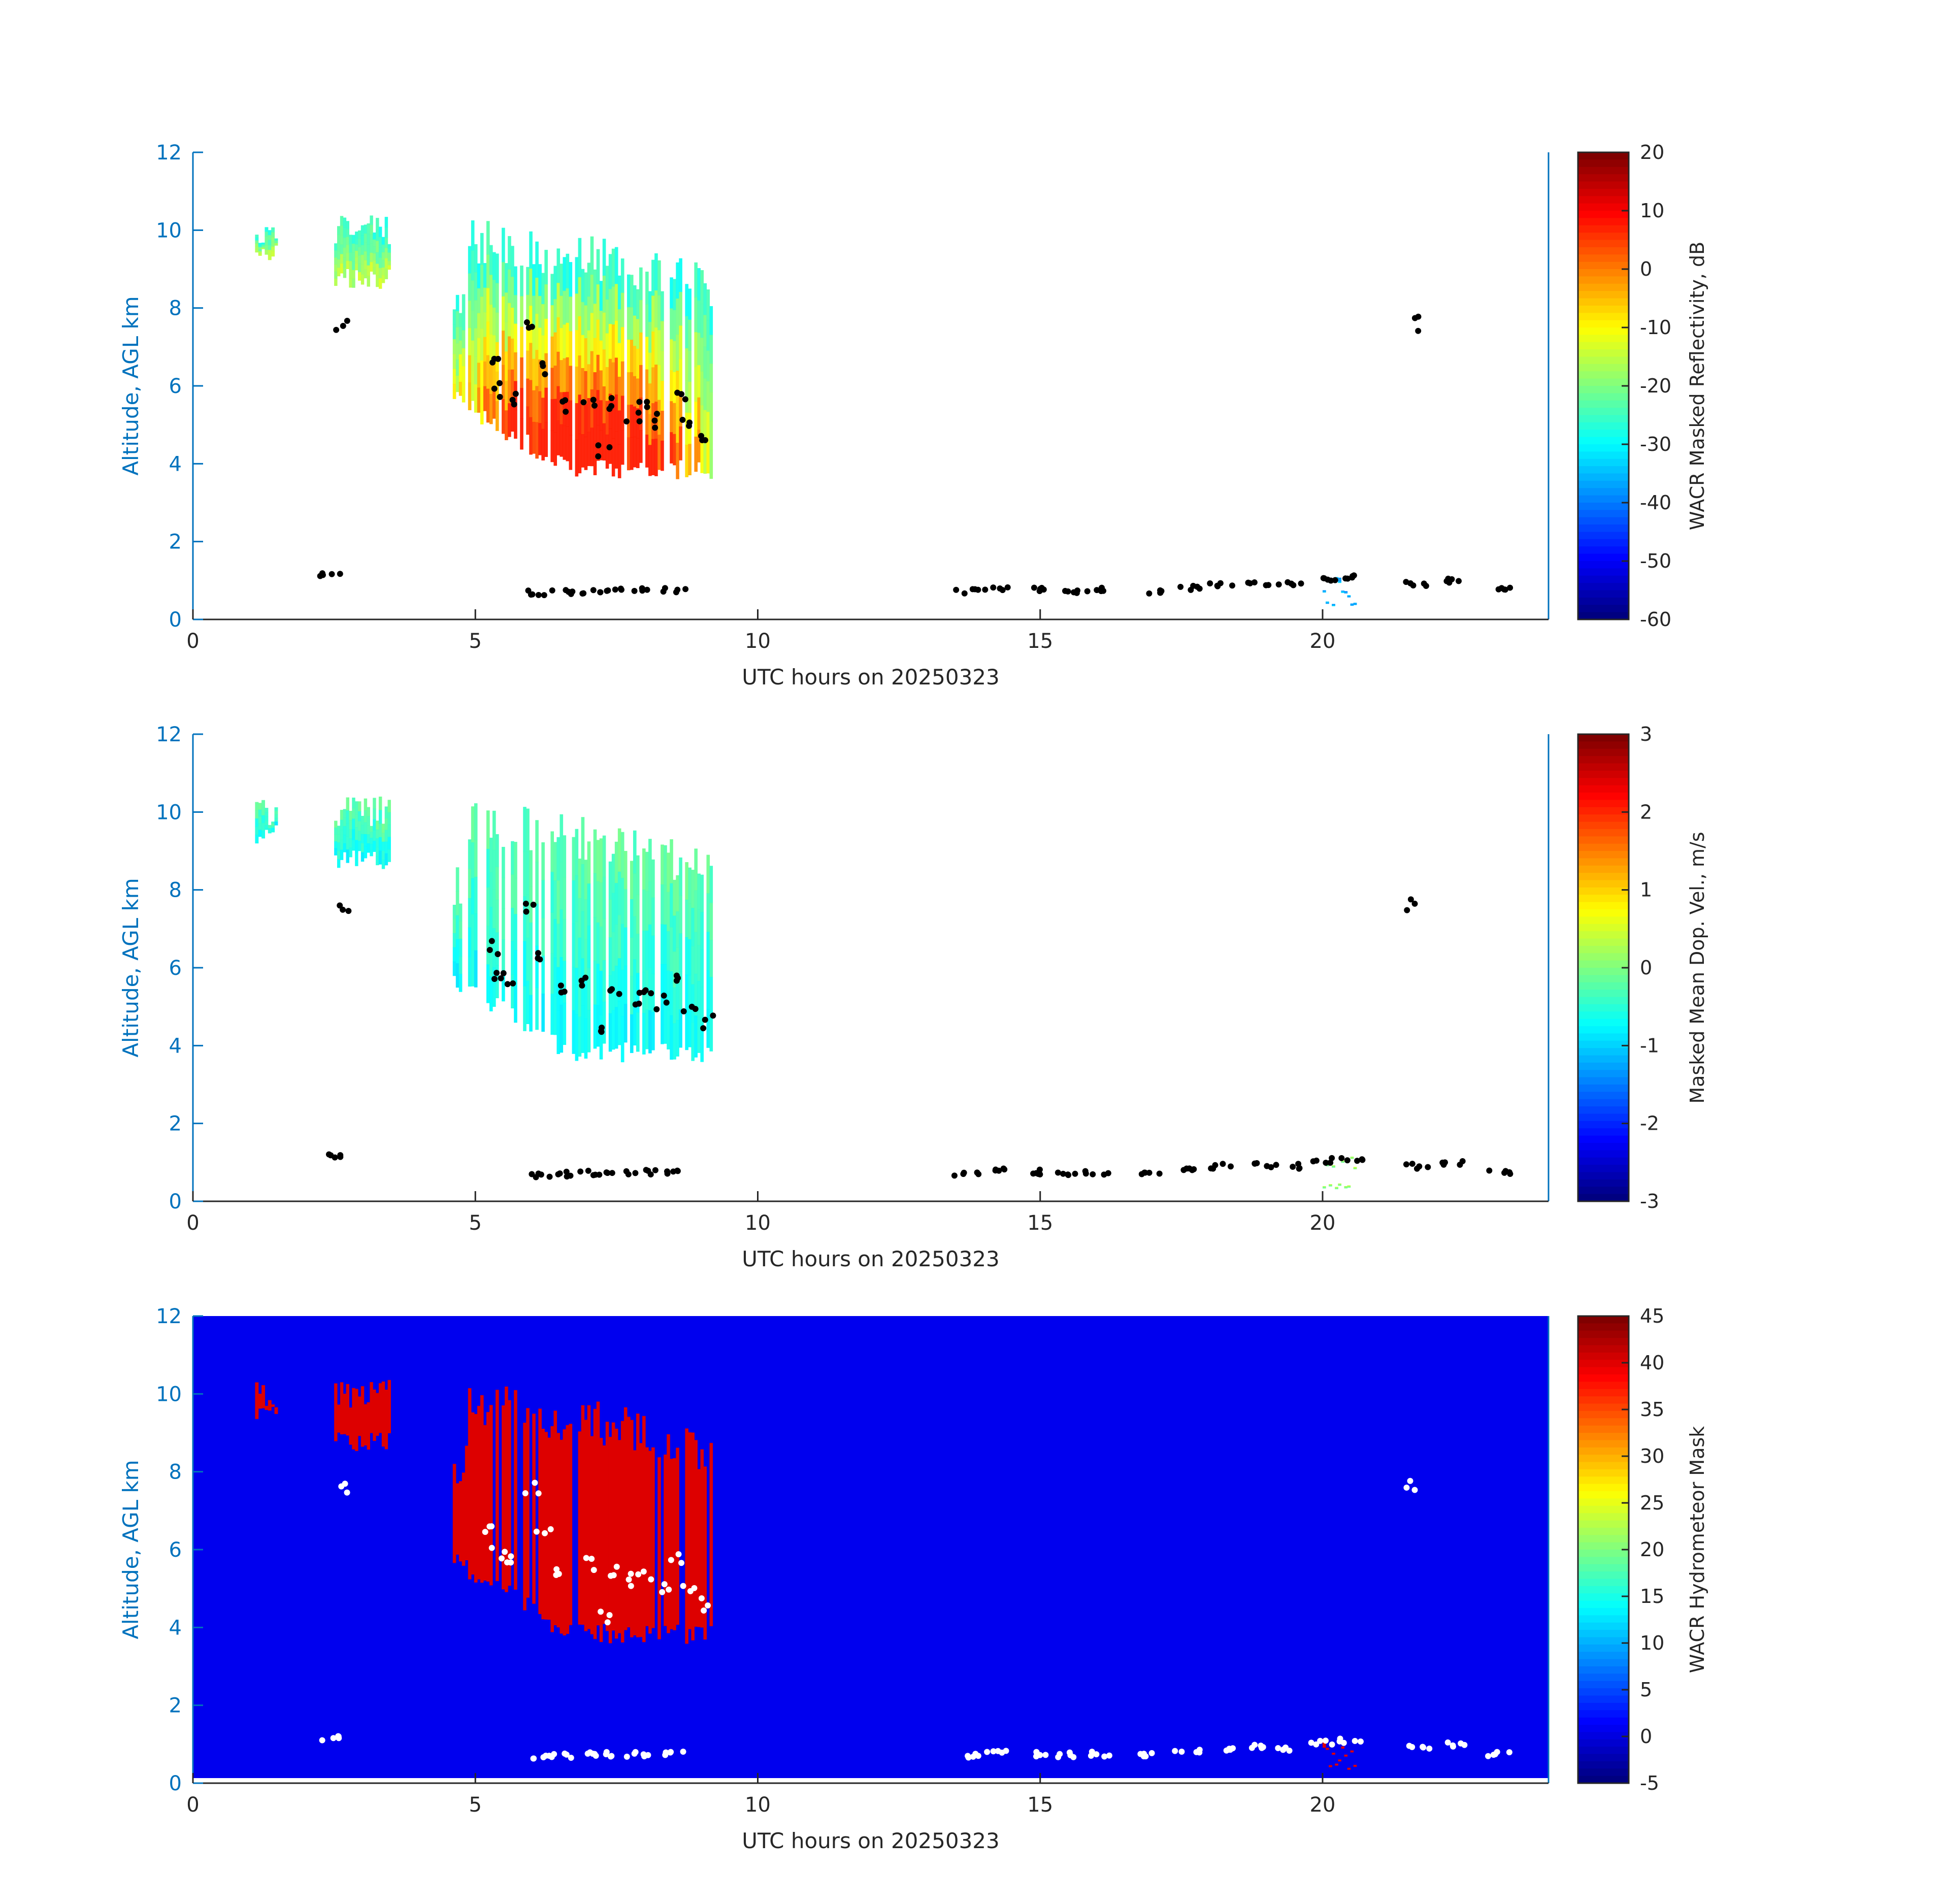 This screenshot has width=1942, height=1904. Describe the element at coordinates (1655, 328) in the screenshot. I see `colorbar-tick-label: -10` at that location.